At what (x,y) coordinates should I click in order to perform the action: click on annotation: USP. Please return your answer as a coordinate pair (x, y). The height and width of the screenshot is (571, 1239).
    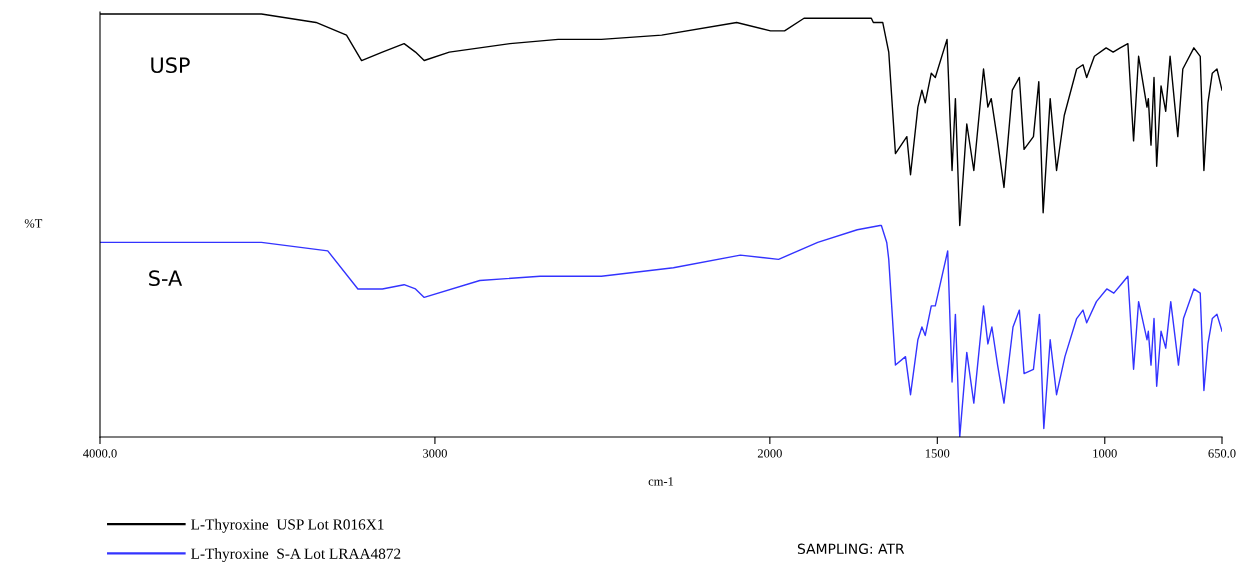
    Looking at the image, I should click on (170, 65).